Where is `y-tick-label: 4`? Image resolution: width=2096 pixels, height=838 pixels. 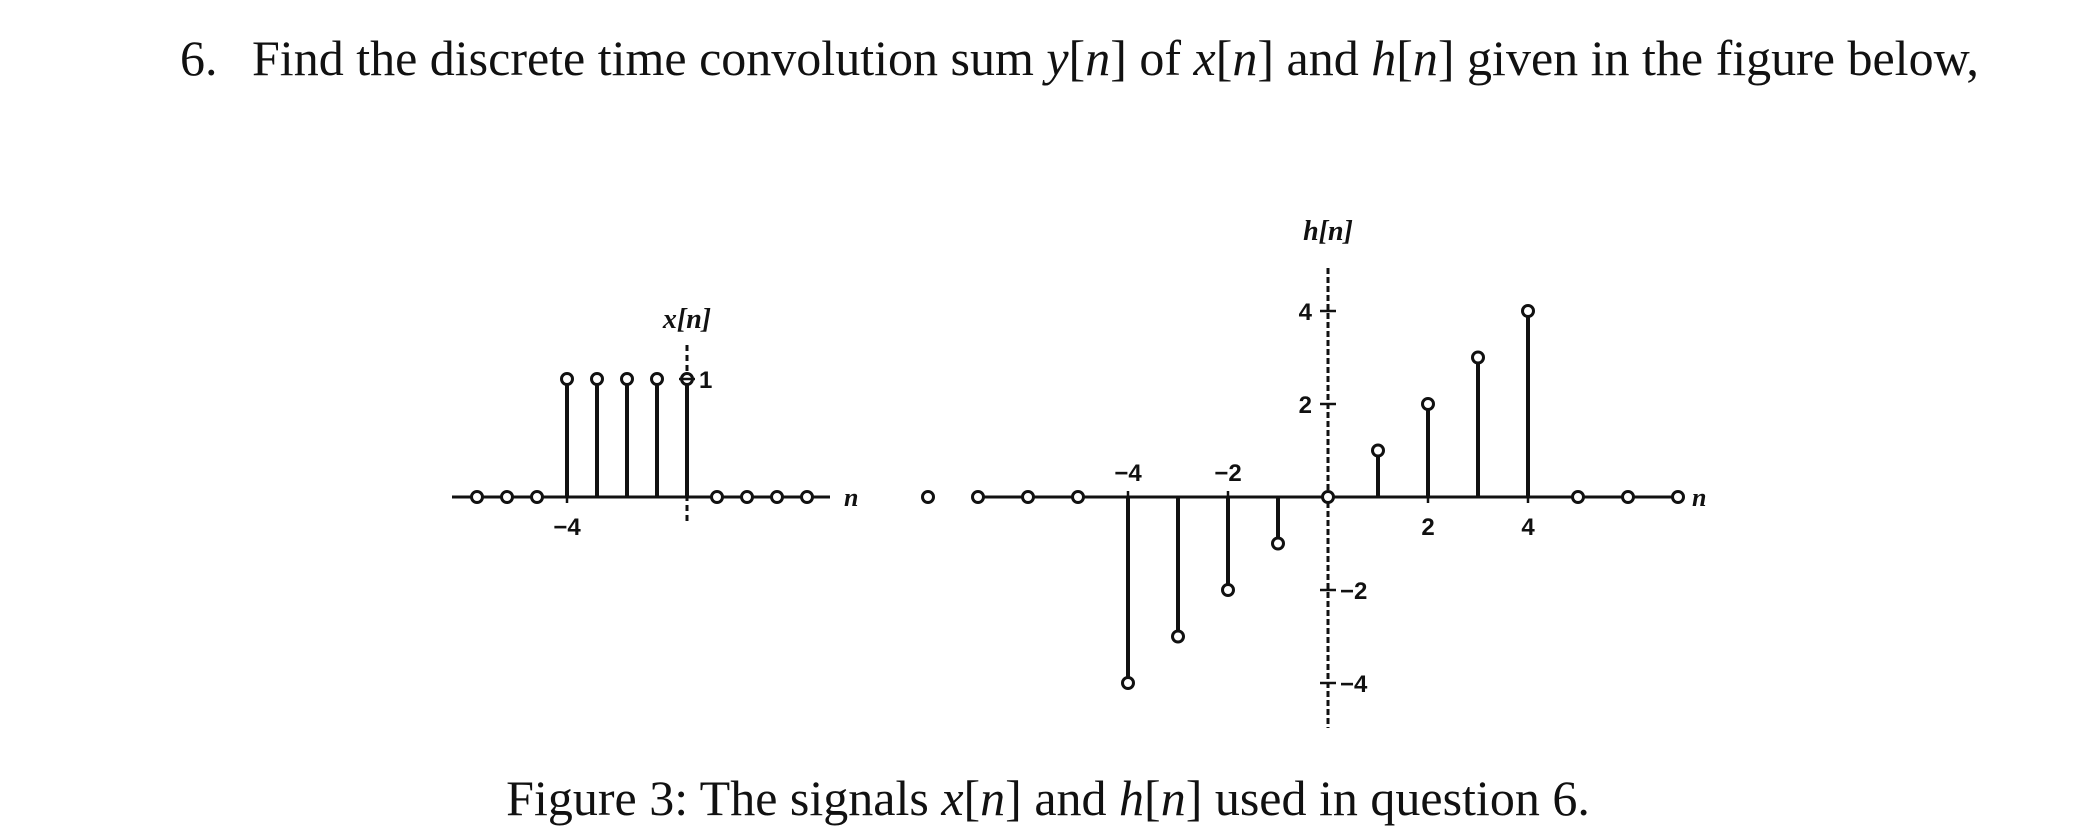
y-tick-label: 4 is located at coordinates (1306, 312).